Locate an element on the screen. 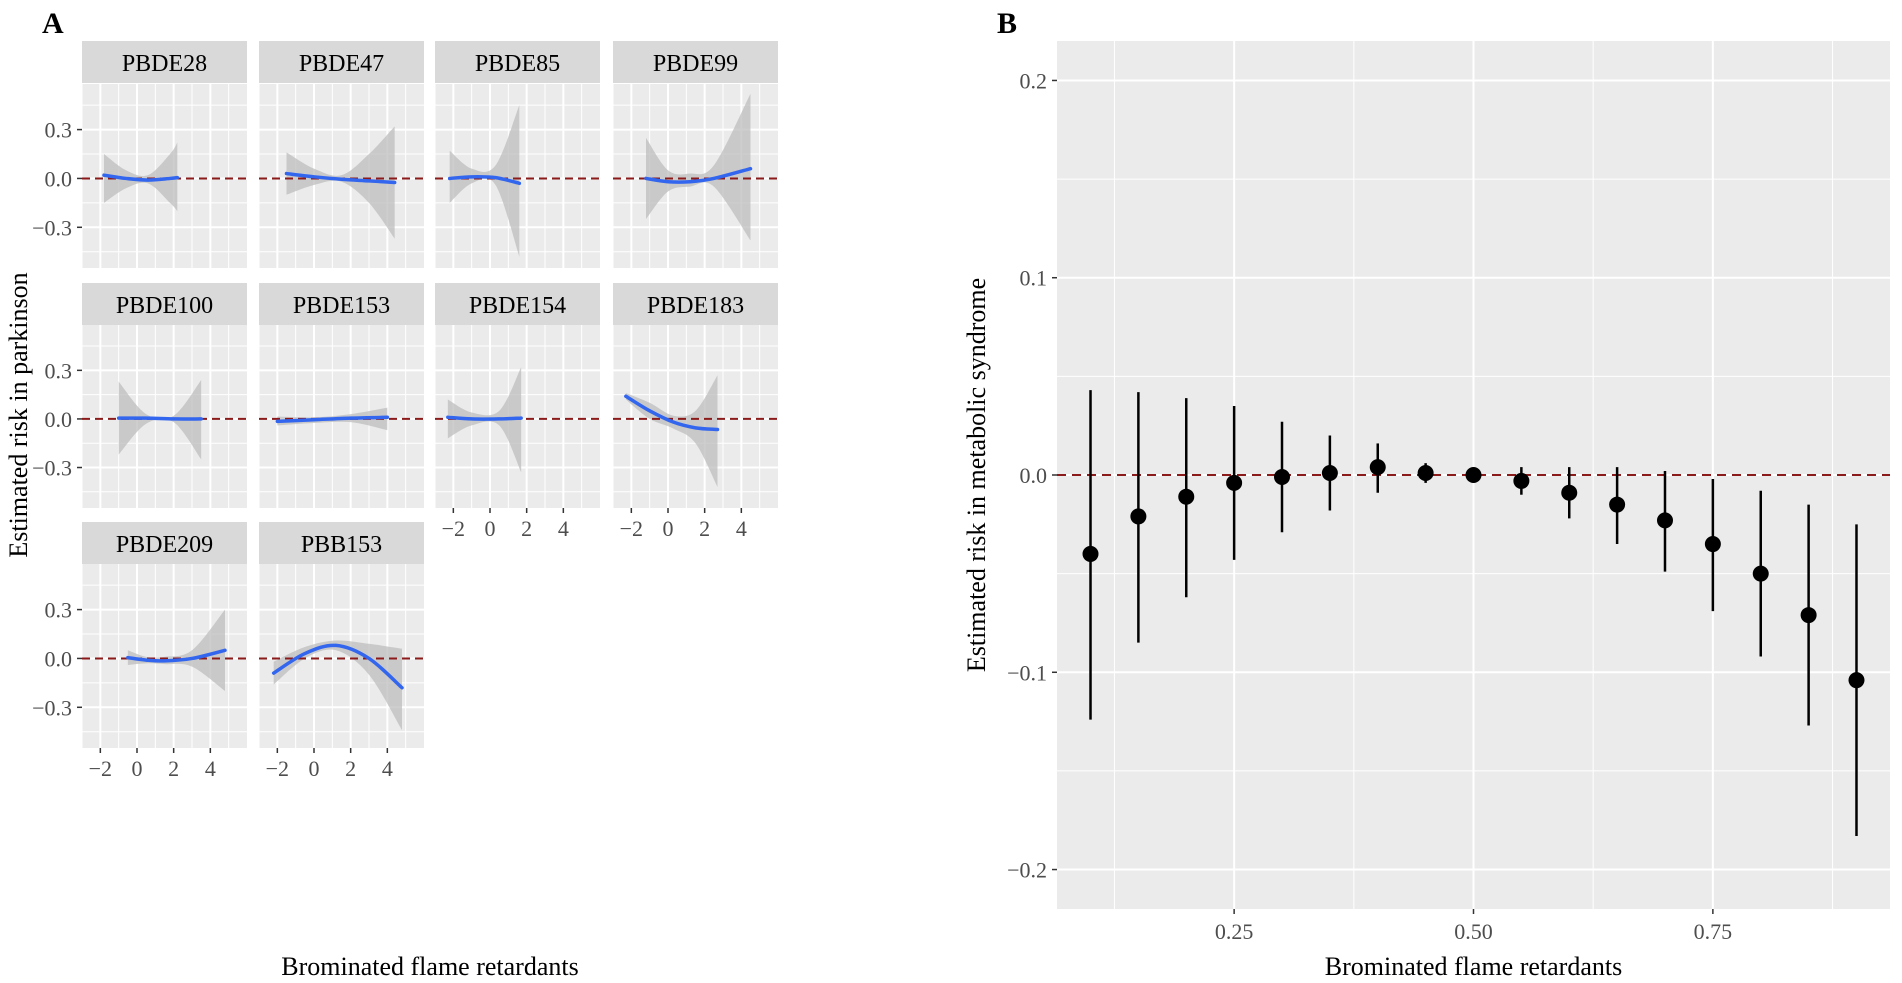 The height and width of the screenshot is (983, 1902). facet-pbde209: PBDE209 is located at coordinates (164, 635).